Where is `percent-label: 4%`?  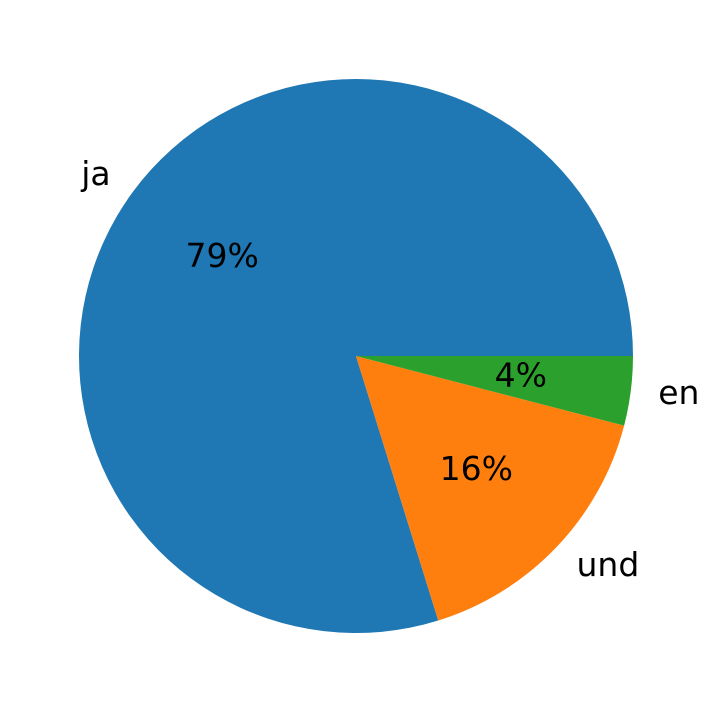 percent-label: 4% is located at coordinates (521, 375).